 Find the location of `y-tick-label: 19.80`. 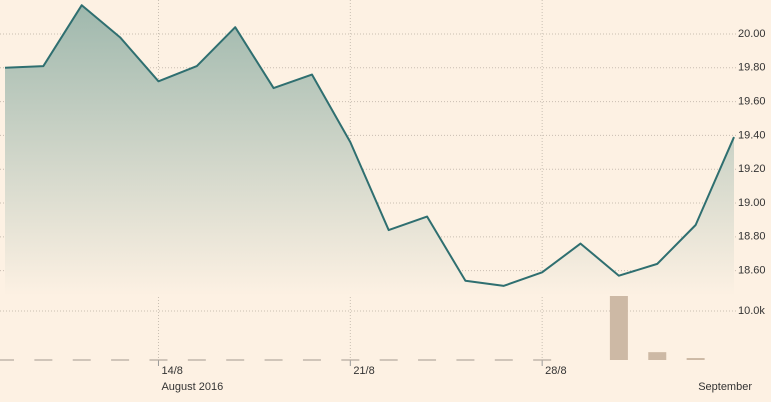

y-tick-label: 19.80 is located at coordinates (752, 68).